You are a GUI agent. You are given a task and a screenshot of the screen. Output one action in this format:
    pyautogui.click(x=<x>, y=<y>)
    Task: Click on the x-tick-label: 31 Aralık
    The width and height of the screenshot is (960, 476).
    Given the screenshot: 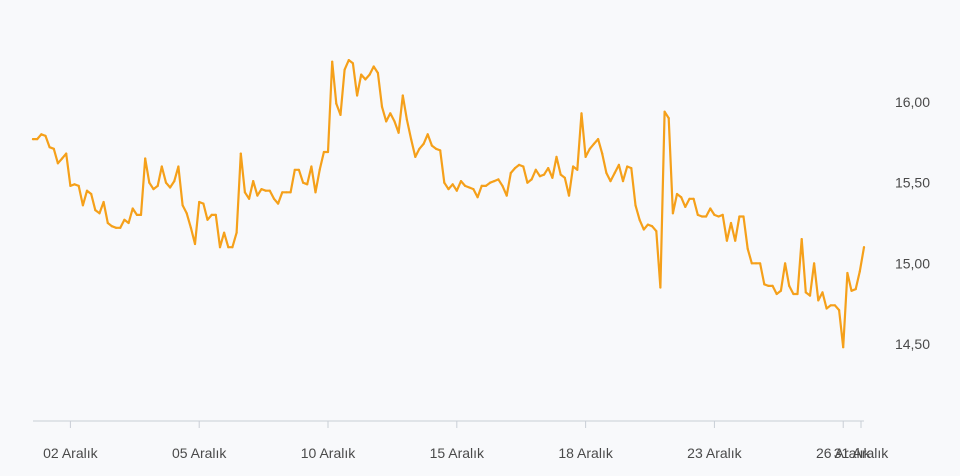 What is the action you would take?
    pyautogui.click(x=861, y=453)
    